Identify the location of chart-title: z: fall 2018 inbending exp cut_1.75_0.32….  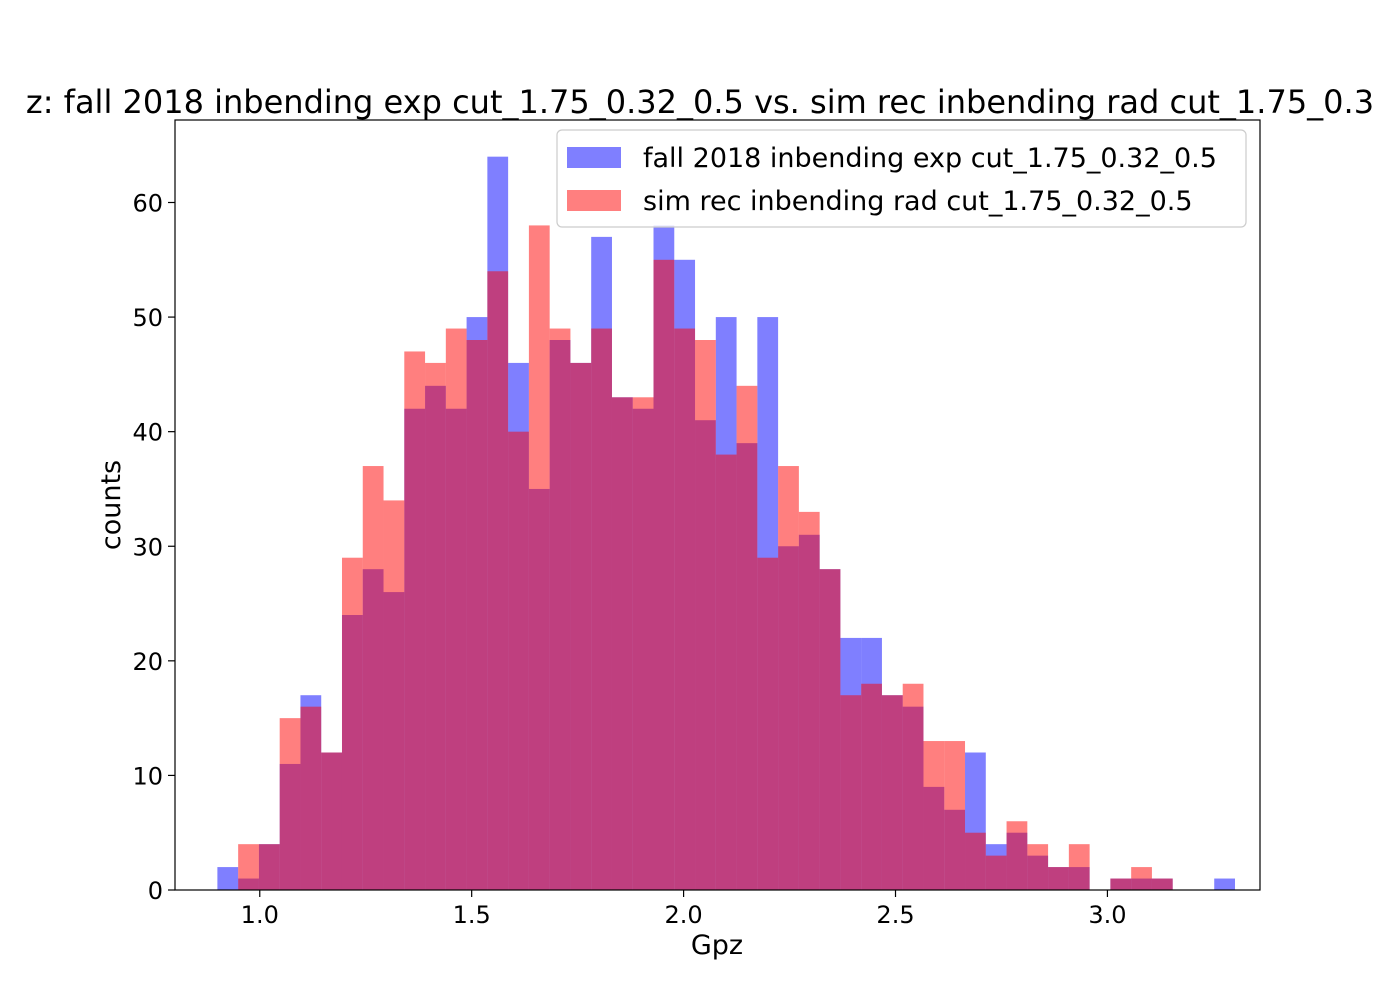
(700, 102).